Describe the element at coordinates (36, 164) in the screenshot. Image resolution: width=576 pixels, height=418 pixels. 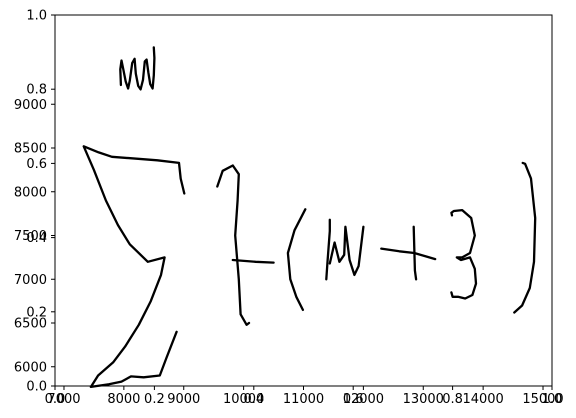
I see `primary-y-tick-label: 0.6` at that location.